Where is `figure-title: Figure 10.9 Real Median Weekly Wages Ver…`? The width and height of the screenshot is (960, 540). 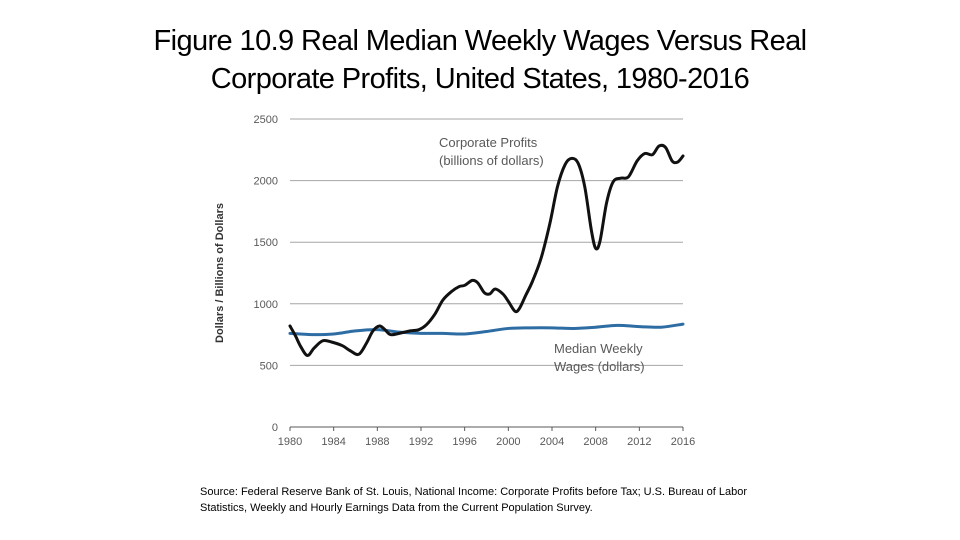 figure-title: Figure 10.9 Real Median Weekly Wages Ver… is located at coordinates (480, 60).